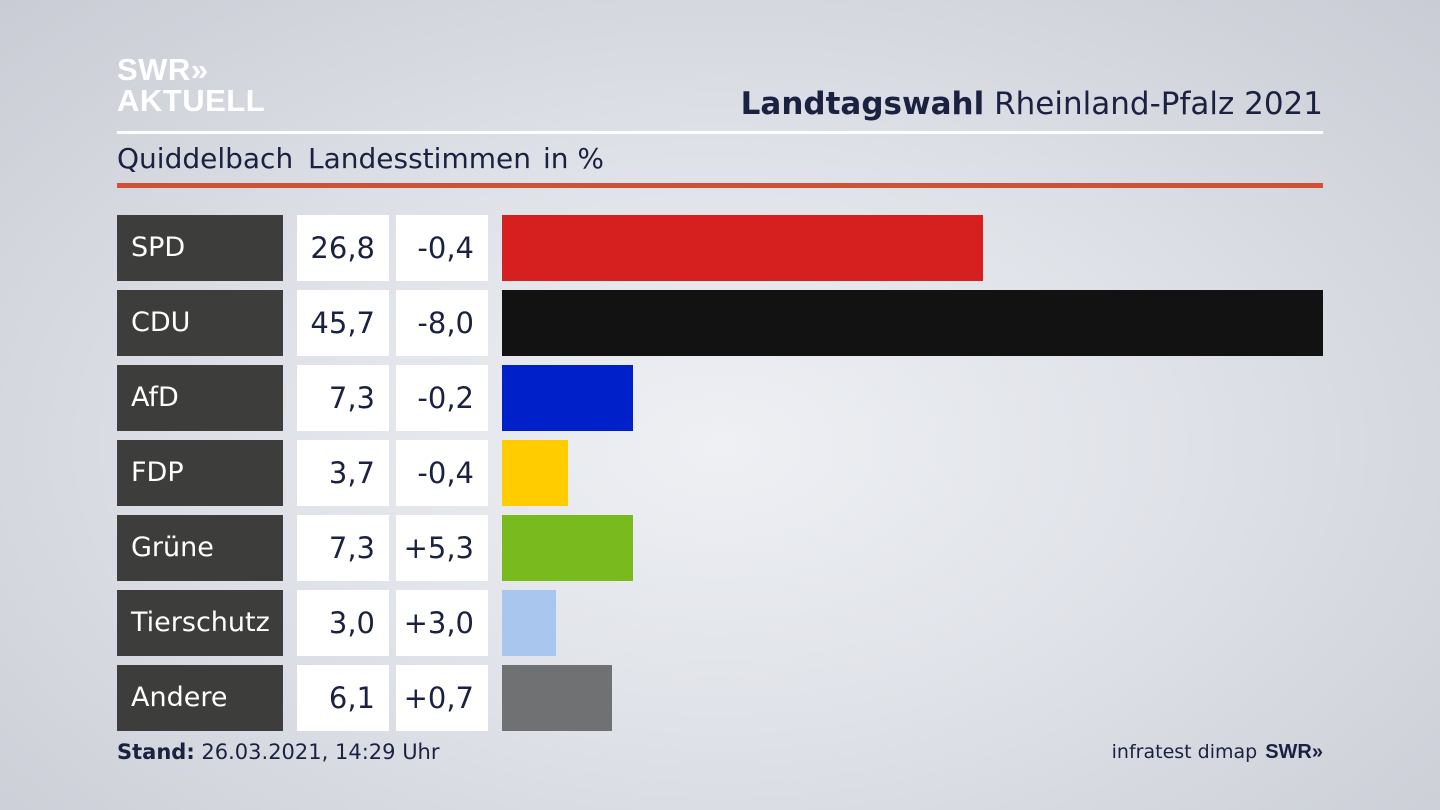  Describe the element at coordinates (343, 248) in the screenshot. I see `share-value-label: 26,8` at that location.